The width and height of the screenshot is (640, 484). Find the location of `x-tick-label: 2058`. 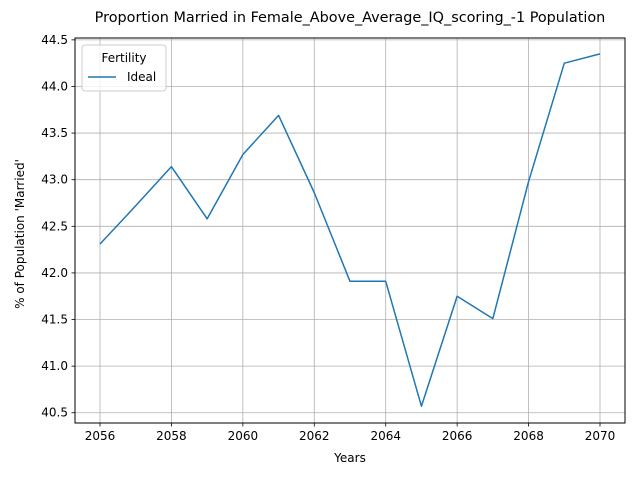

x-tick-label: 2058 is located at coordinates (171, 436).